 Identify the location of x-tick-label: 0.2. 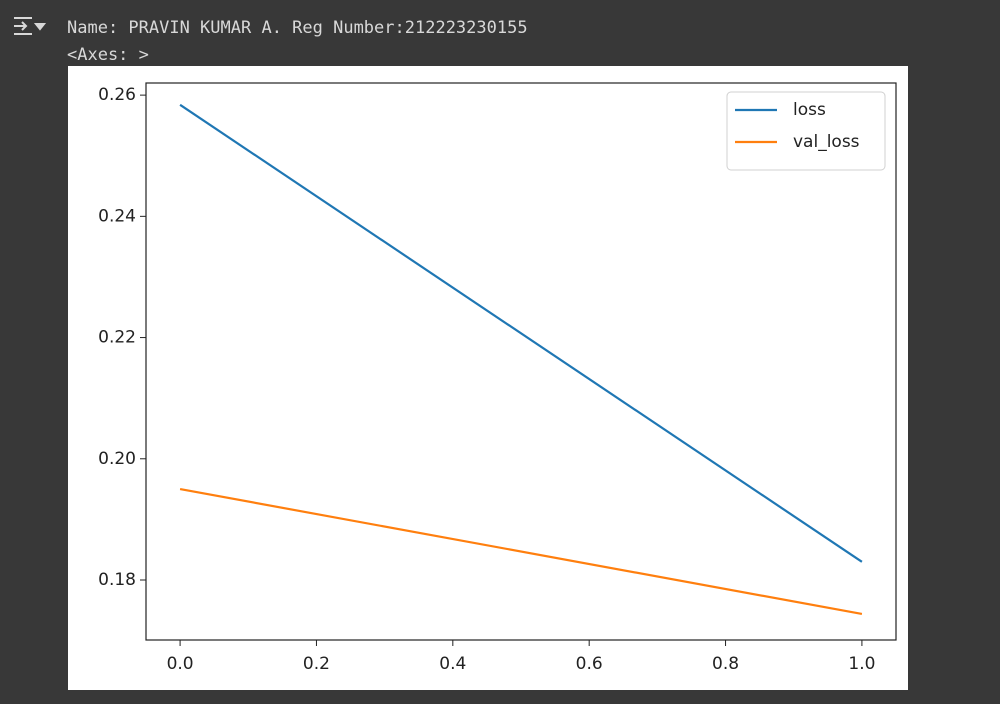
(316, 664).